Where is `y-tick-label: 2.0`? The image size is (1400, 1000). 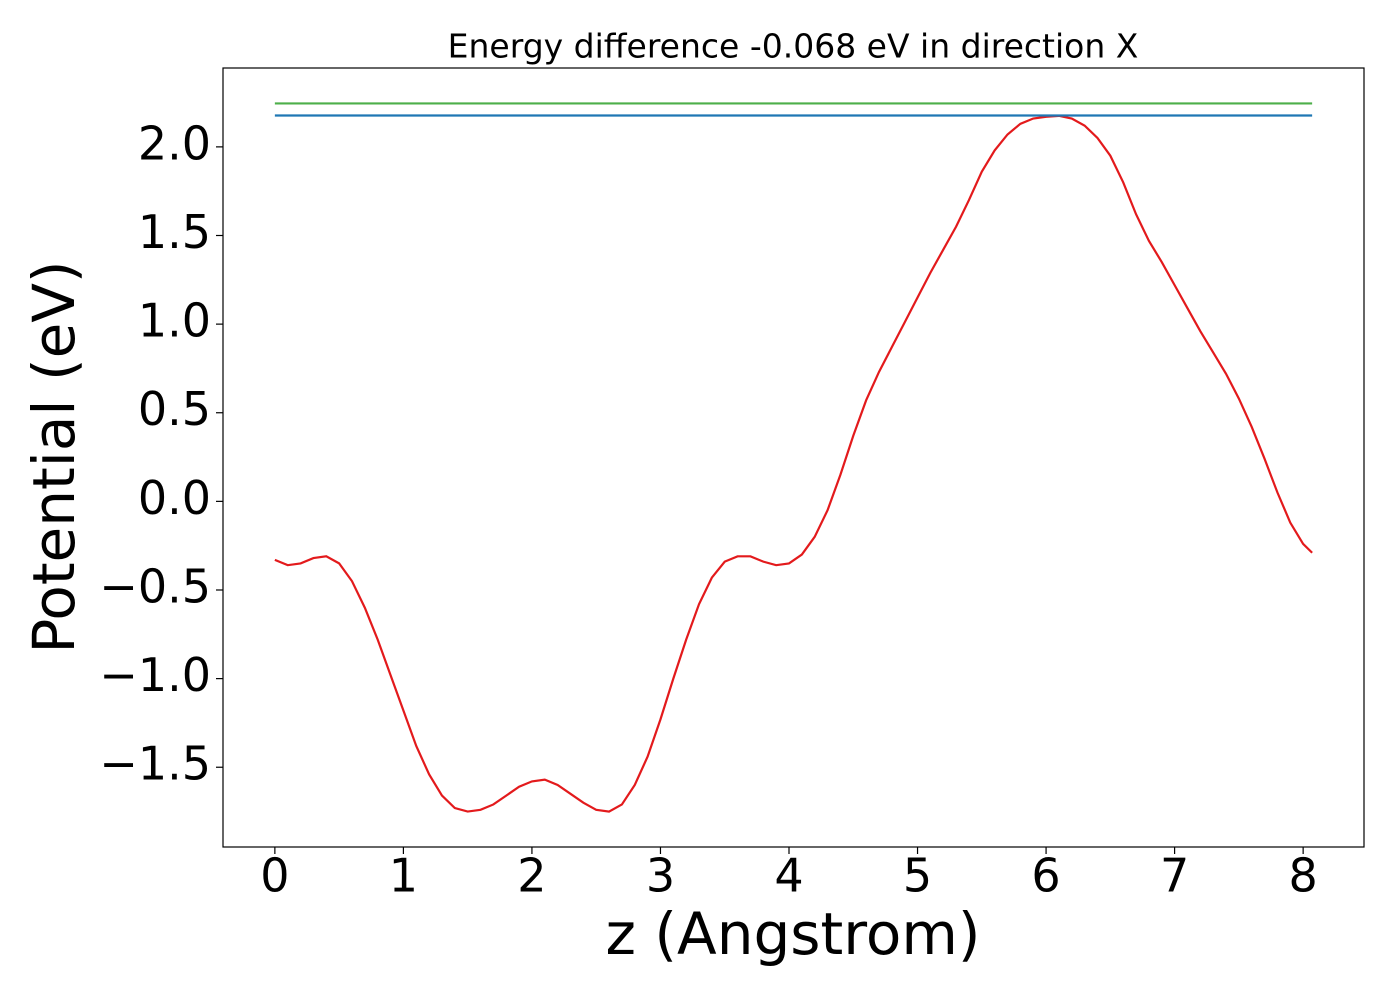
y-tick-label: 2.0 is located at coordinates (174, 143).